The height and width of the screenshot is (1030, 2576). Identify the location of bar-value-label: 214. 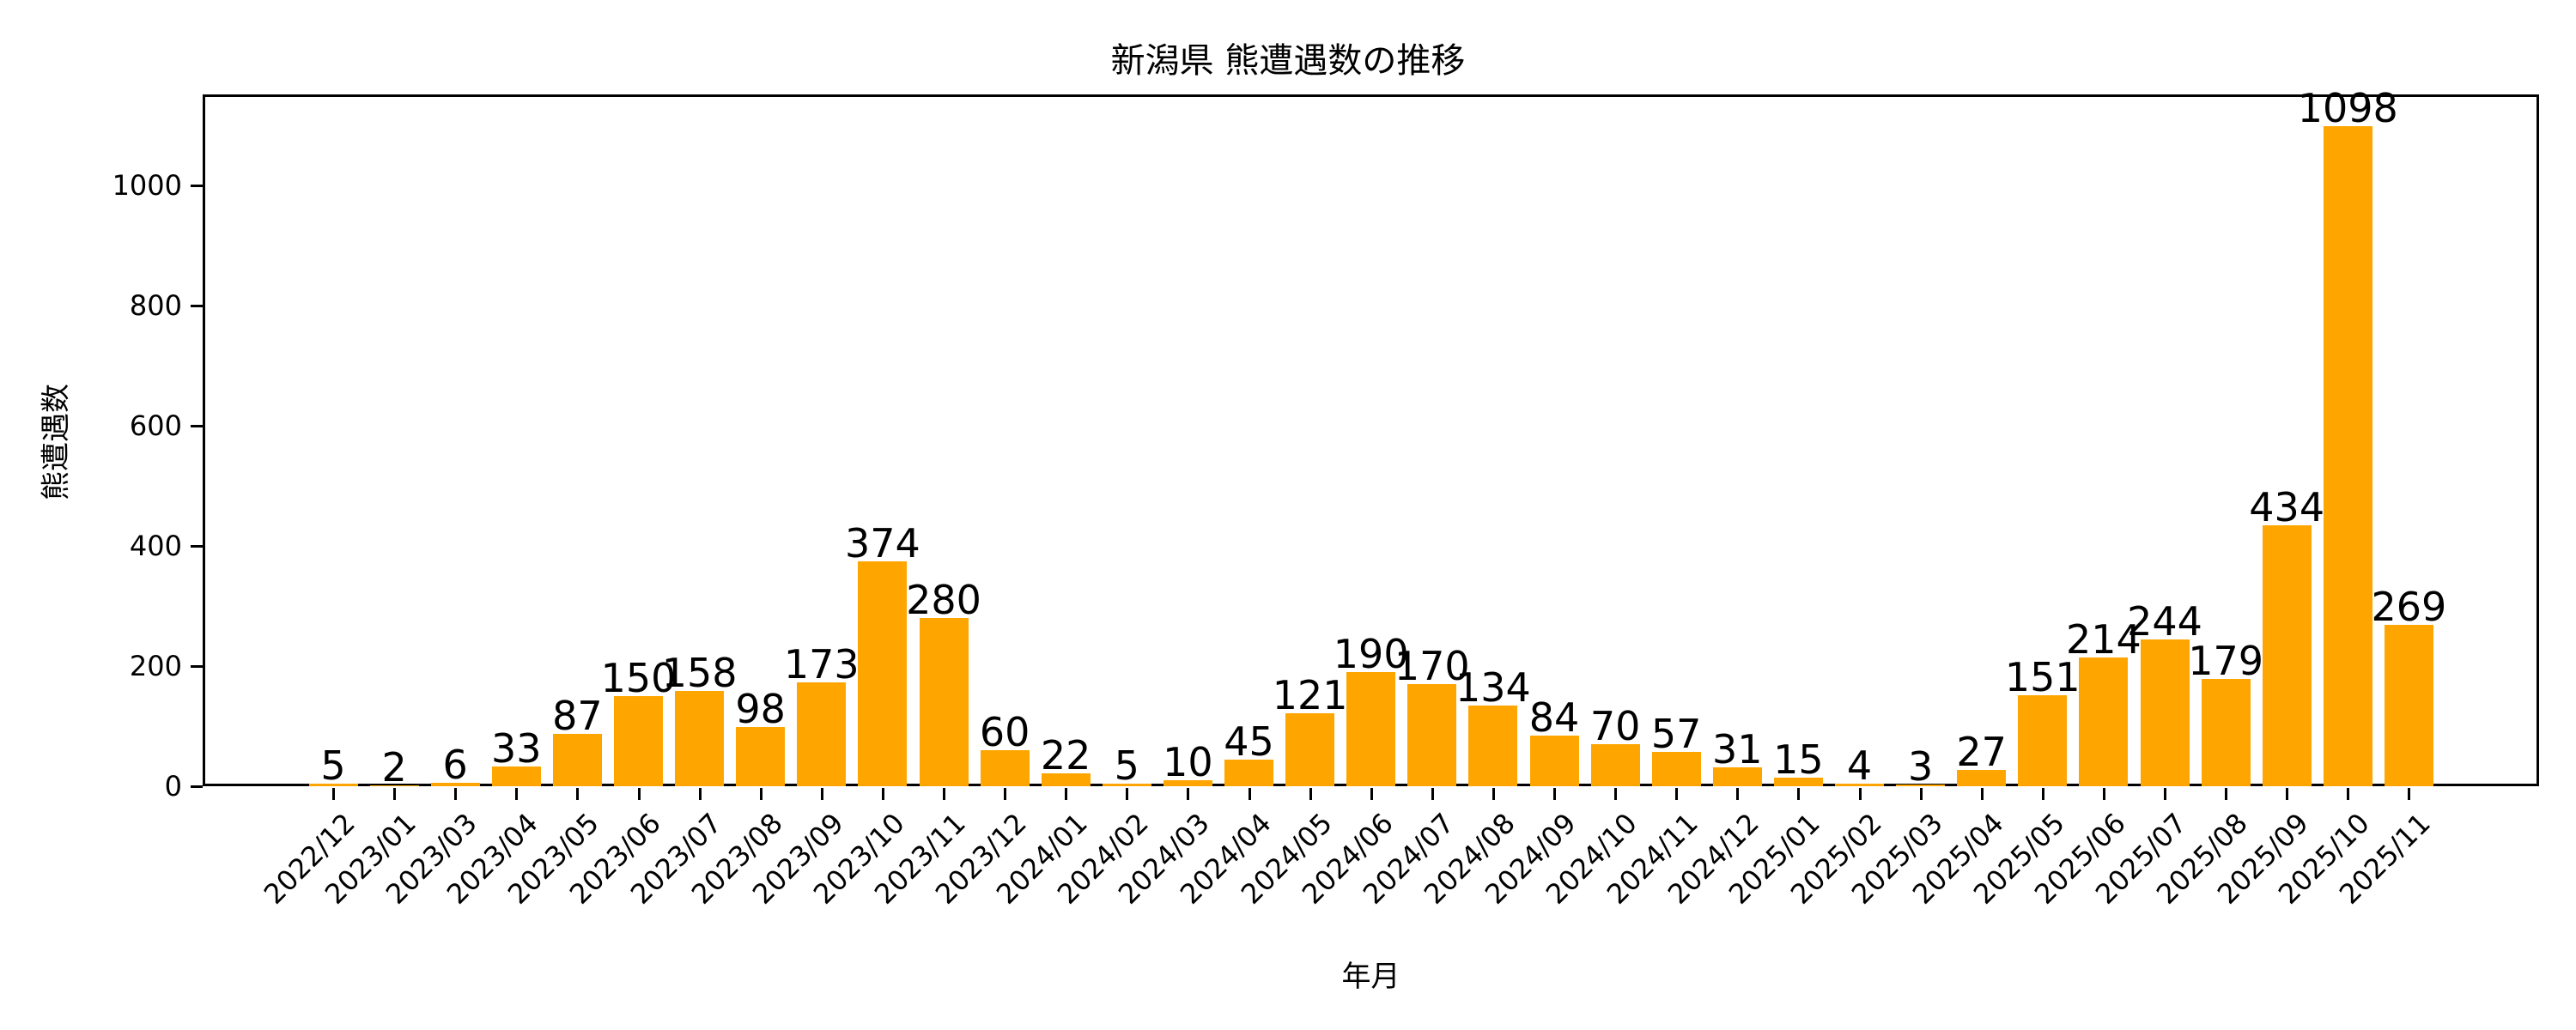
(2104, 639).